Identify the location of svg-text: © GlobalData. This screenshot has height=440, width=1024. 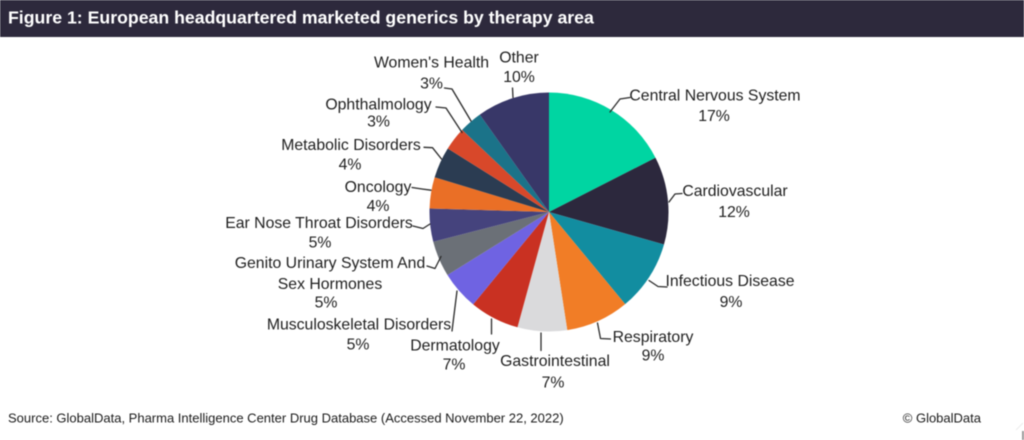
(942, 418).